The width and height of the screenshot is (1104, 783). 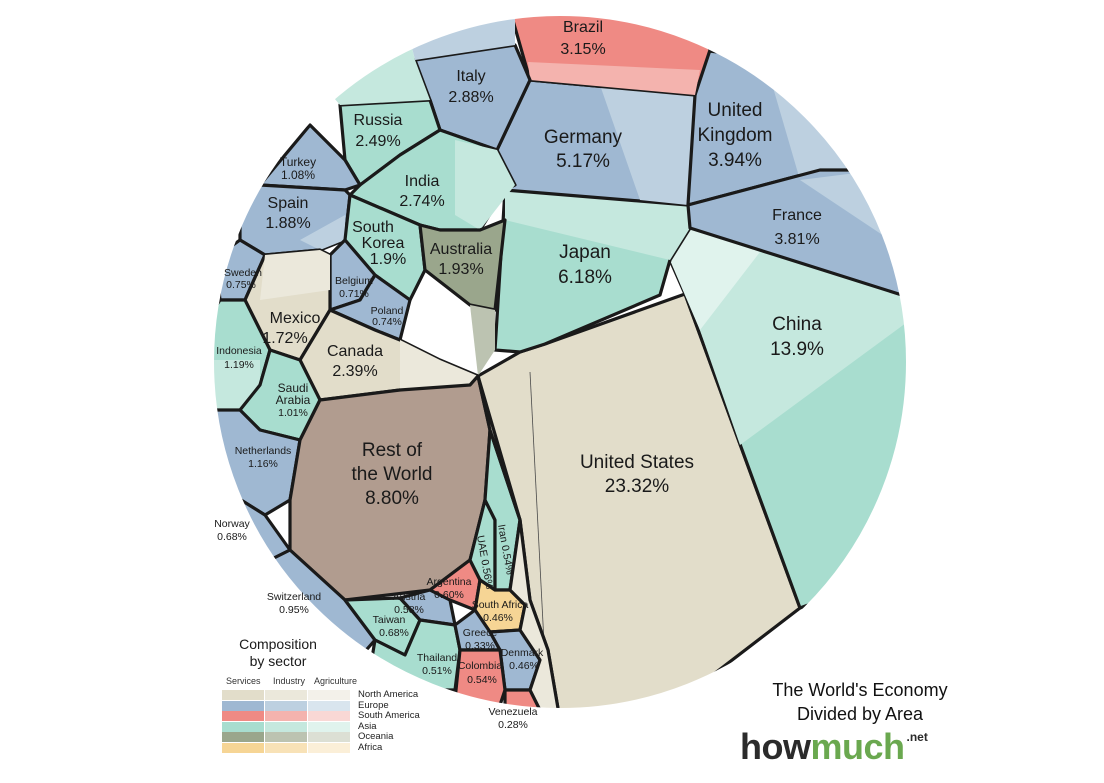 I want to click on label-japan-name: Japan, so click(x=585, y=252).